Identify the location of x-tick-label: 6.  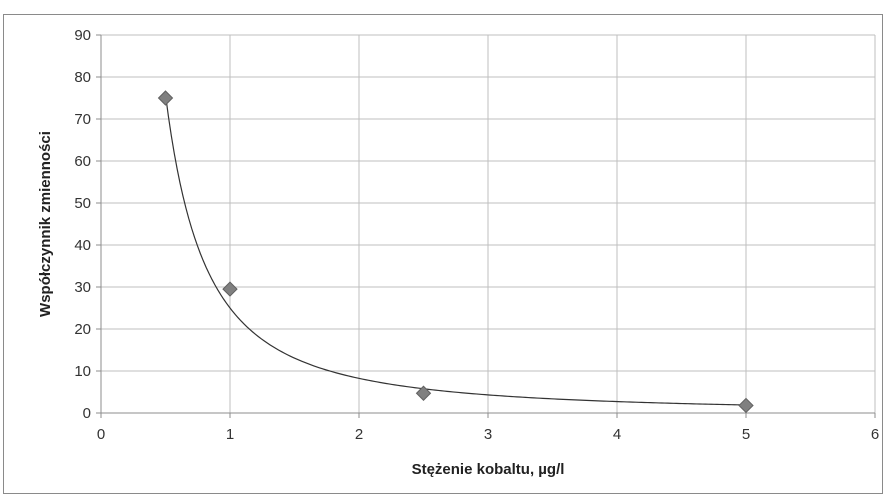
(875, 434).